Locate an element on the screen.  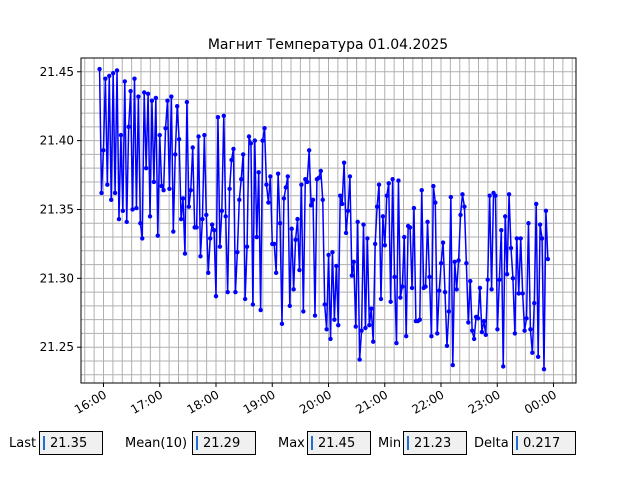
x-tick-label: 19:00 is located at coordinates (259, 401).